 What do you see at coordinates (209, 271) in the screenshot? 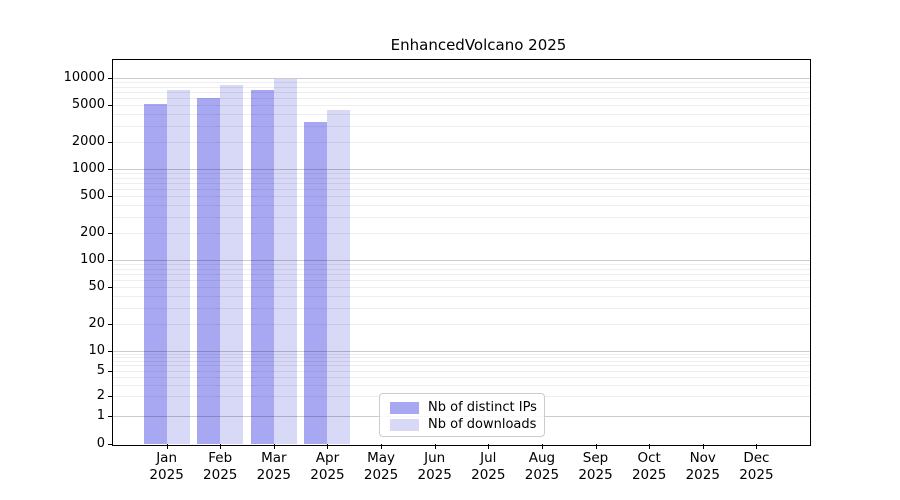
I see `bar-distinct-ips-feb` at bounding box center [209, 271].